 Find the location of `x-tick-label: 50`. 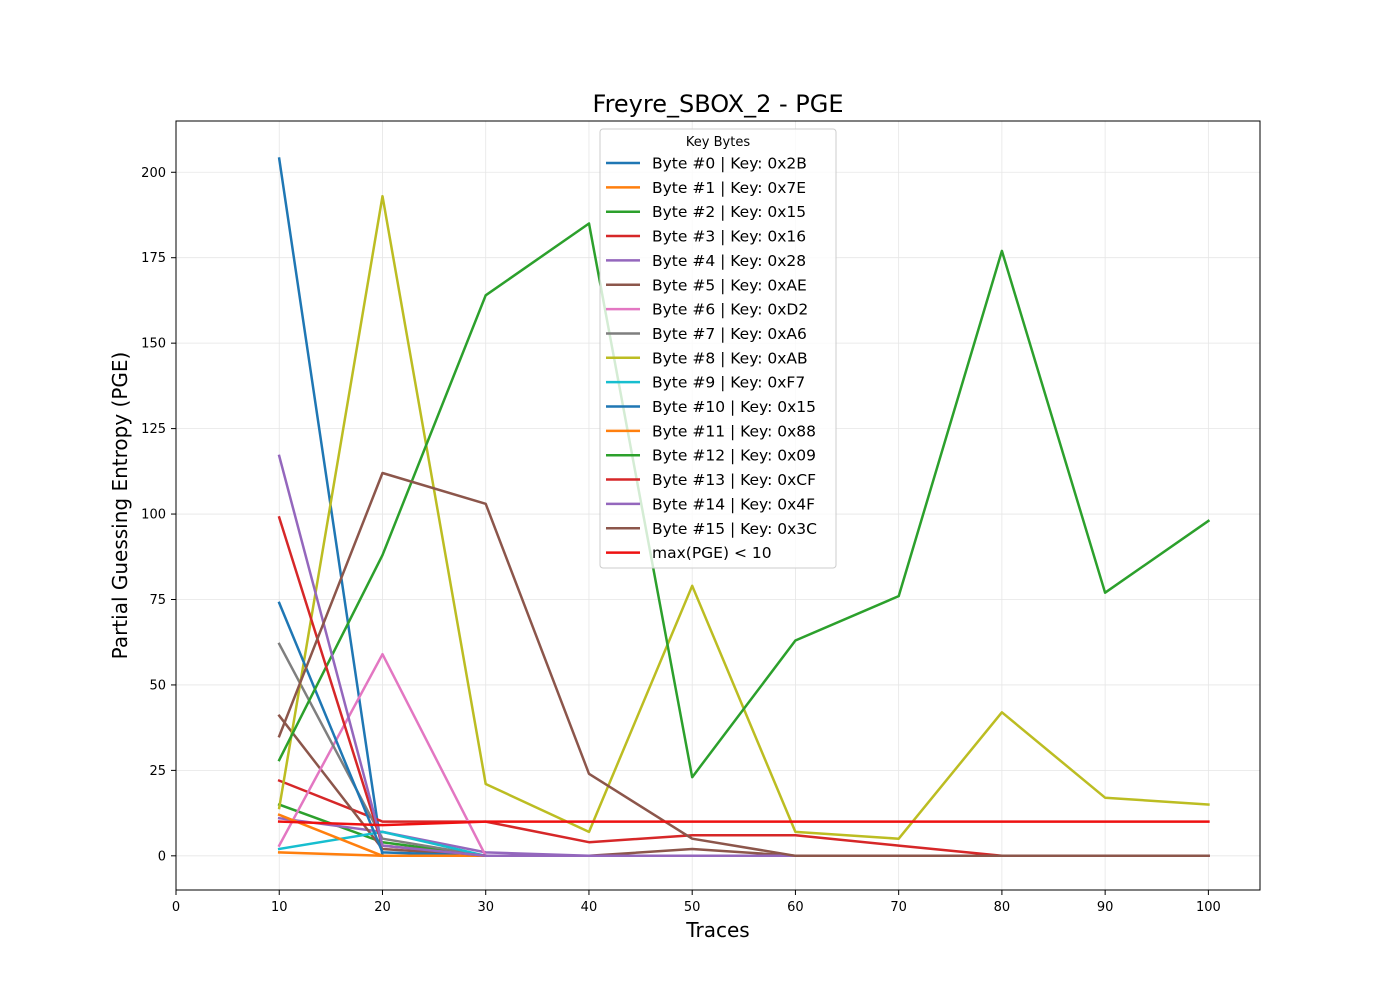

x-tick-label: 50 is located at coordinates (692, 907).